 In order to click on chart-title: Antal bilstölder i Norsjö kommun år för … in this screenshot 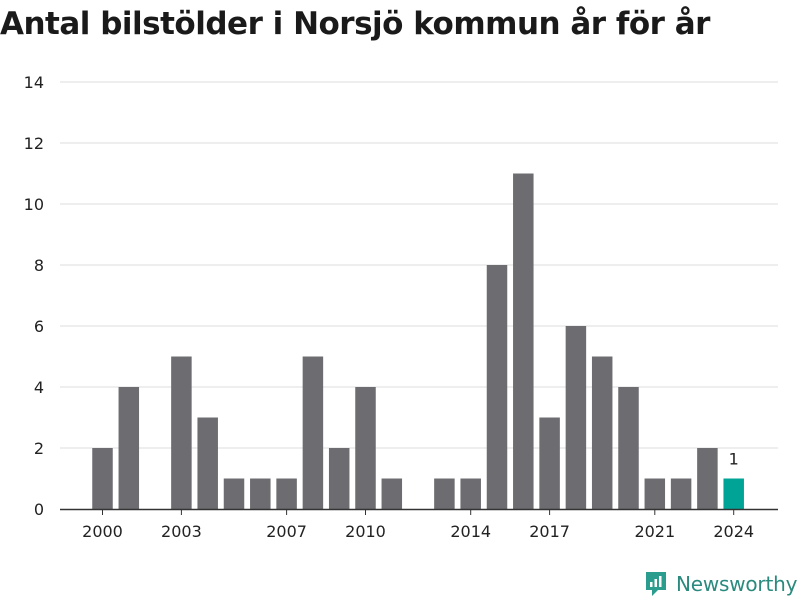, I will do `click(355, 24)`.